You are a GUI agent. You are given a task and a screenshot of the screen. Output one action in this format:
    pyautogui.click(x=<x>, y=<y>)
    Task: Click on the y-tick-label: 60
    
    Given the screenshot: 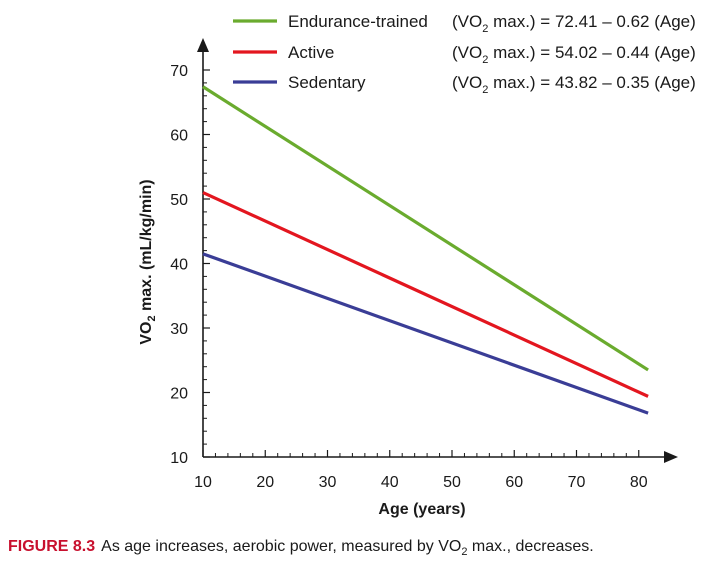 What is the action you would take?
    pyautogui.click(x=179, y=136)
    